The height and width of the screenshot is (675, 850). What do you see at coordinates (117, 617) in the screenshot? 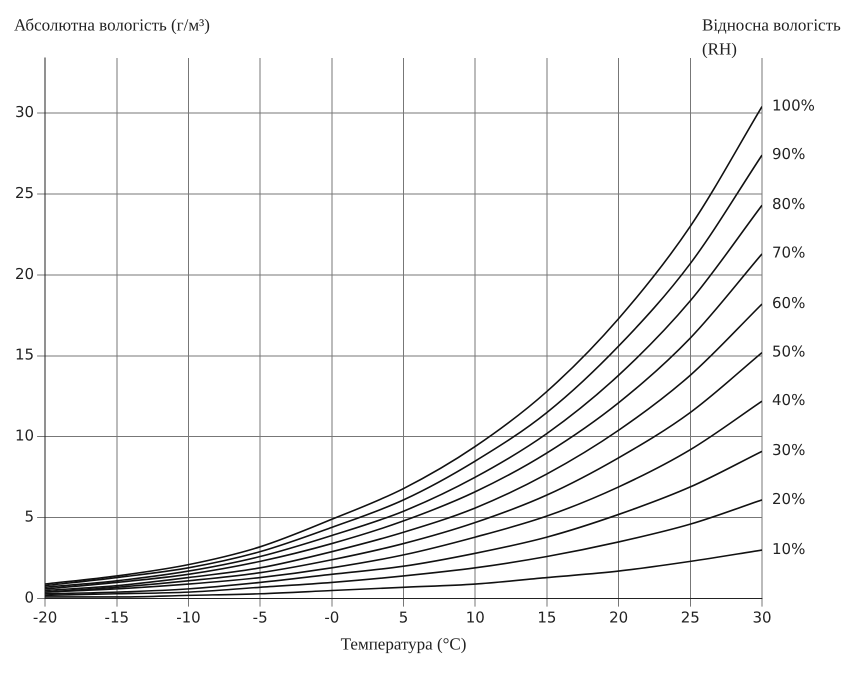
I see `x-tick-label: -15` at bounding box center [117, 617].